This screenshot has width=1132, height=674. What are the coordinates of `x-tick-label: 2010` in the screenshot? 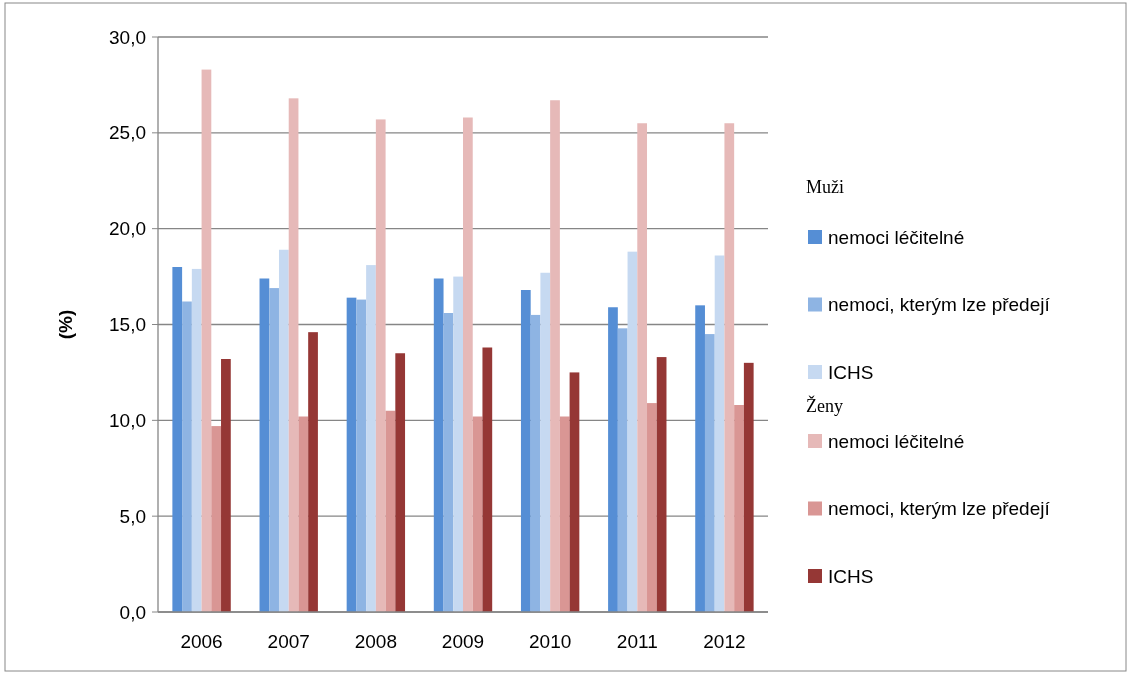 It's located at (550, 641).